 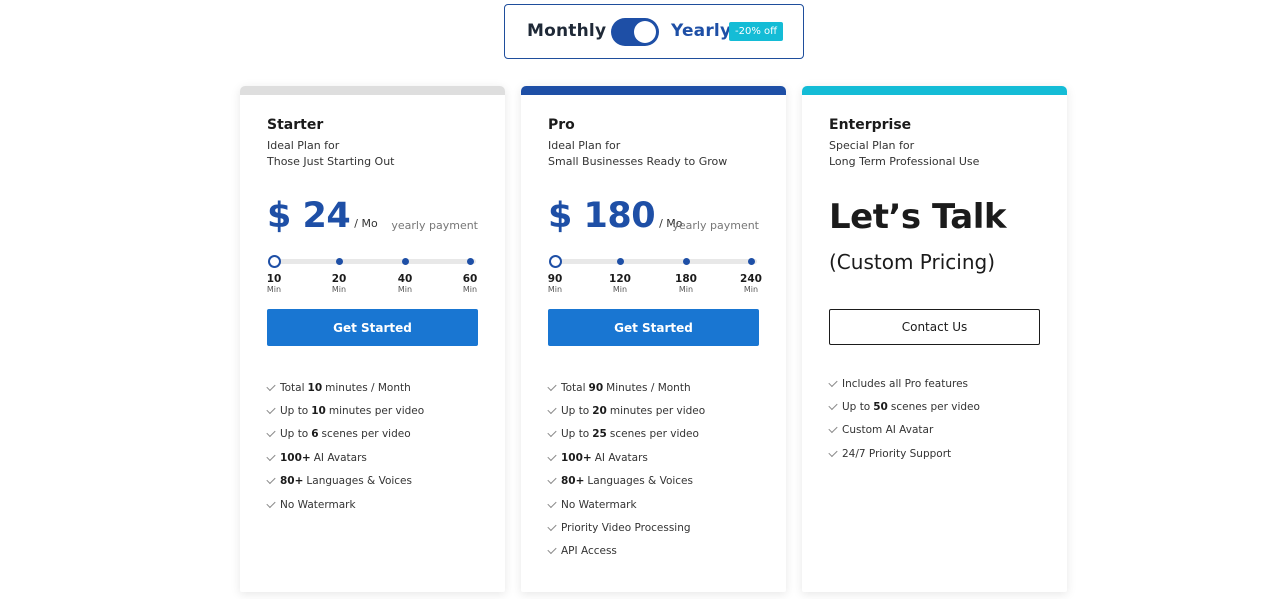 I want to click on slider-tick-label: 120 Min, so click(x=620, y=284).